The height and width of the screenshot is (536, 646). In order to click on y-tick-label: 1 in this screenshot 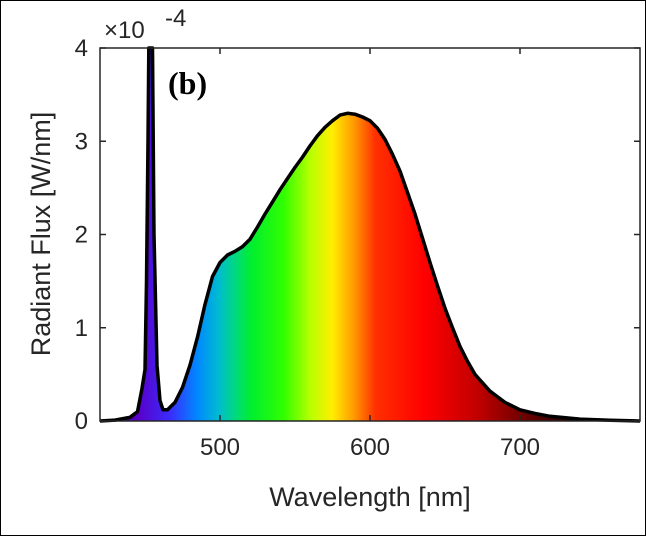, I will do `click(81, 328)`.